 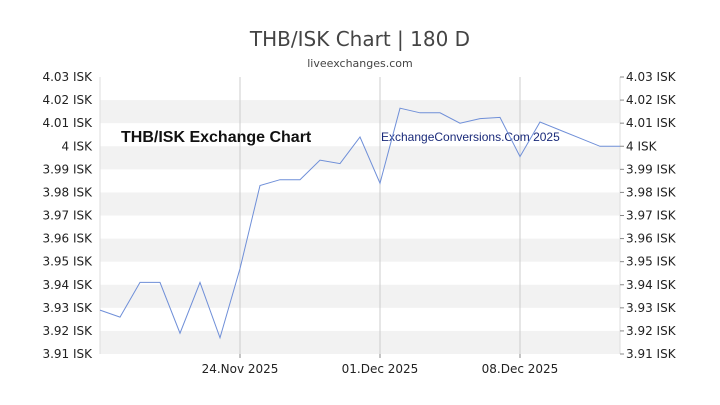 I want to click on y-tick-label-left: 3.99 ISK, so click(x=67, y=169).